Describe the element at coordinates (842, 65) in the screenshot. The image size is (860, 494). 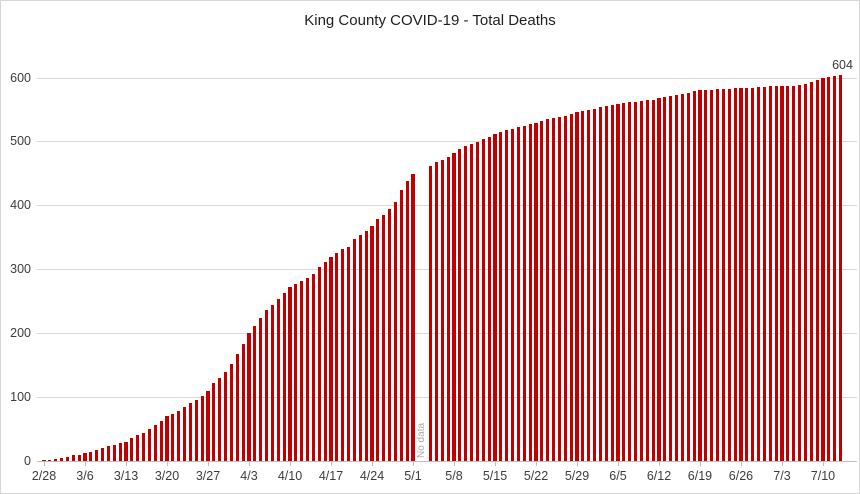
I see `final-value-label: 604` at that location.